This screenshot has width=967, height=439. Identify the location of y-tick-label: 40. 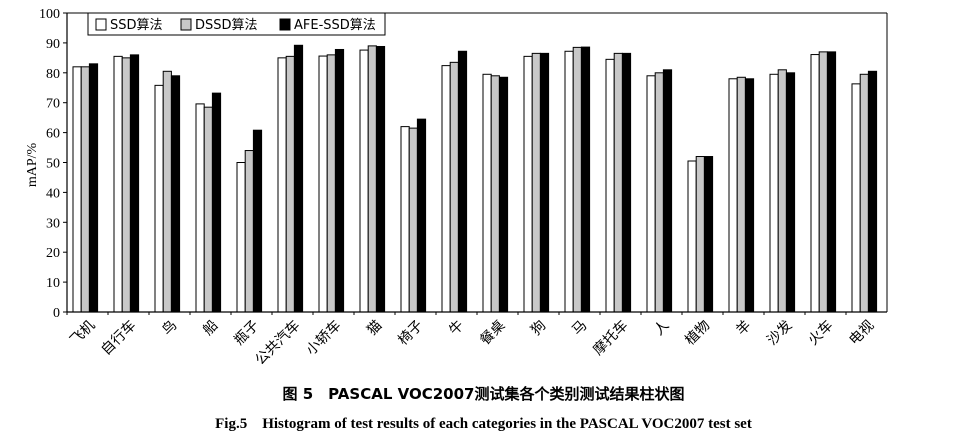
(53, 193).